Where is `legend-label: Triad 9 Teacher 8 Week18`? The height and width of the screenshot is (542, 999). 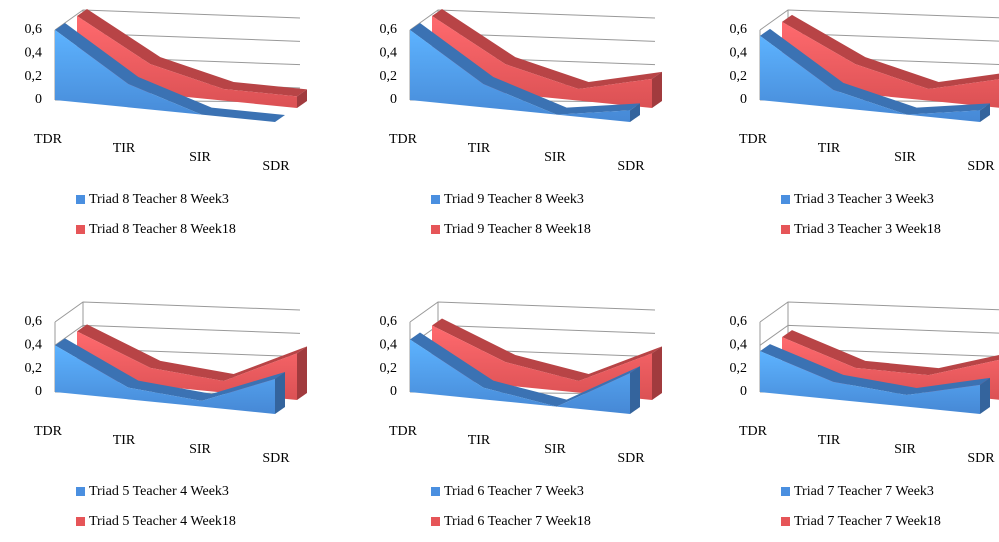
legend-label: Triad 9 Teacher 8 Week18 is located at coordinates (517, 229).